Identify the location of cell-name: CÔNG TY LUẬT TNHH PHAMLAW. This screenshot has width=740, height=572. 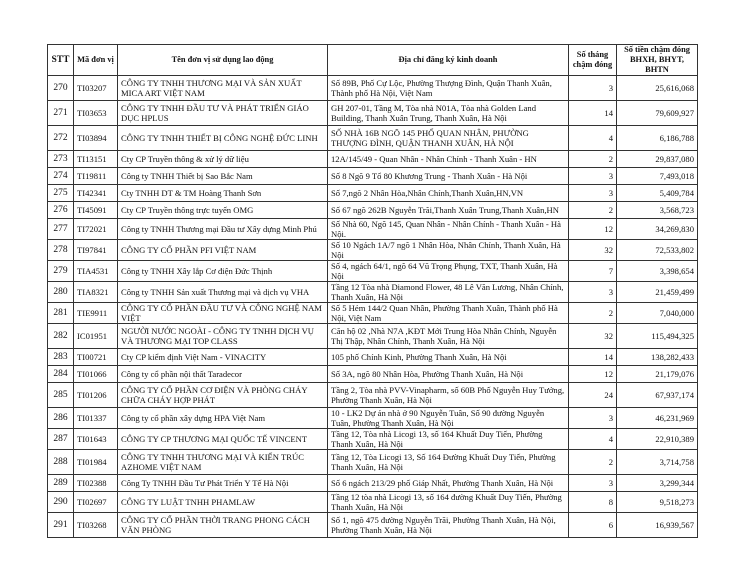
(222, 502).